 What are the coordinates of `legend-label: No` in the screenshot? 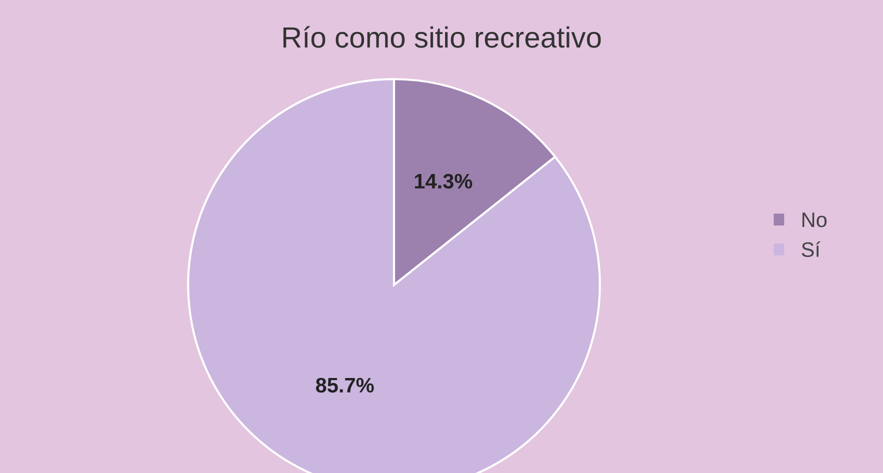 It's located at (814, 220).